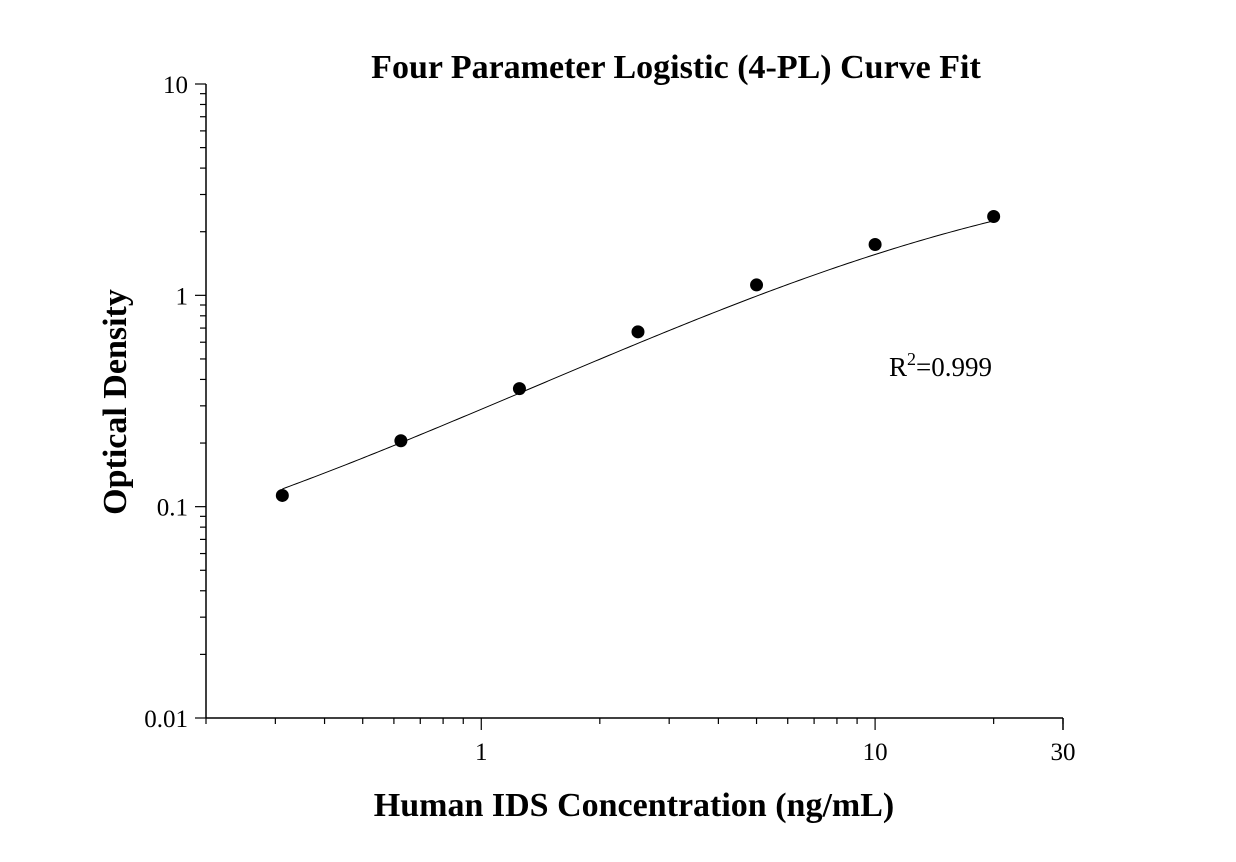  I want to click on chart-title: Four Parameter Logistic (4-PL) Curve Fit, so click(676, 67).